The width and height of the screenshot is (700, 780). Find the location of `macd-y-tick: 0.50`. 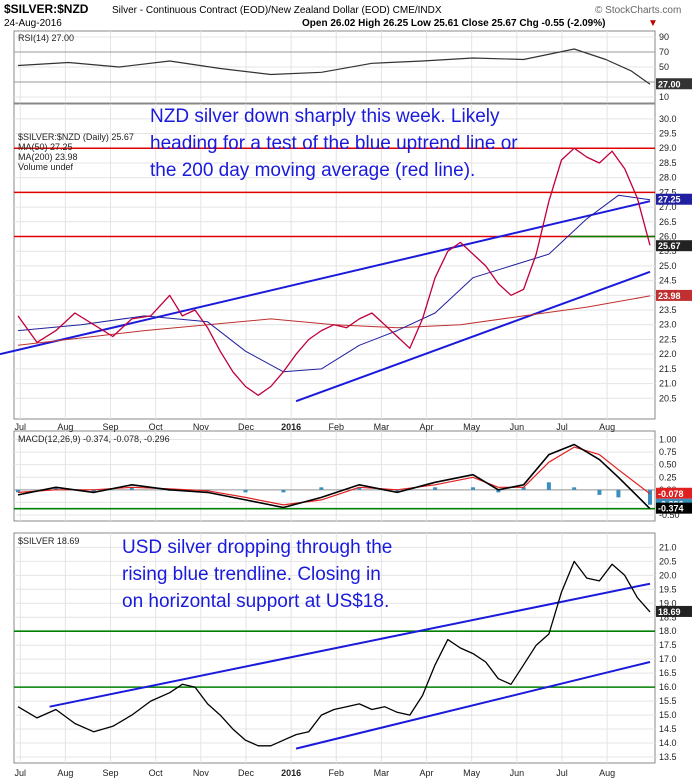

macd-y-tick: 0.50 is located at coordinates (668, 465).